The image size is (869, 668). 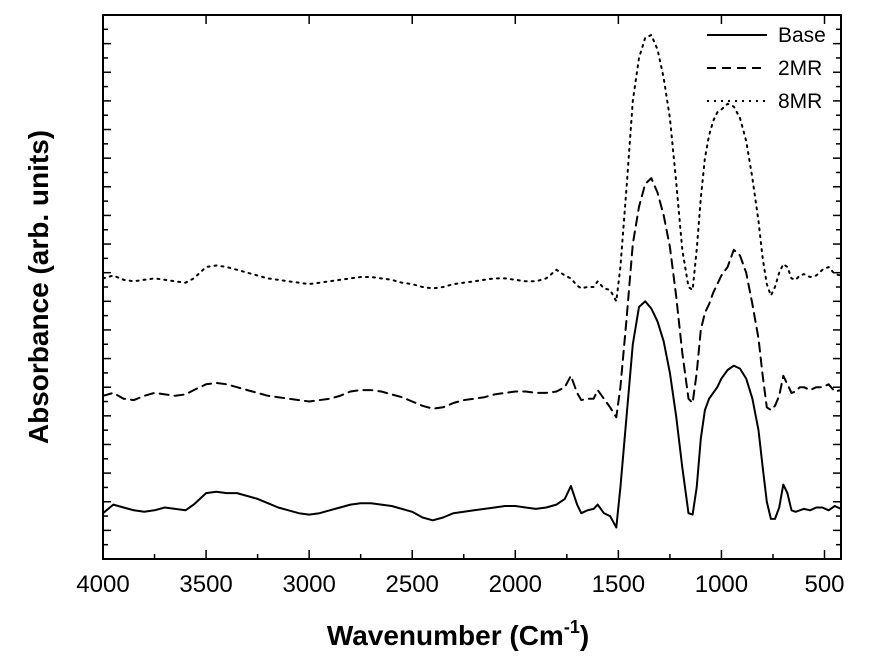 I want to click on x-tick-label: 2500, so click(x=412, y=584).